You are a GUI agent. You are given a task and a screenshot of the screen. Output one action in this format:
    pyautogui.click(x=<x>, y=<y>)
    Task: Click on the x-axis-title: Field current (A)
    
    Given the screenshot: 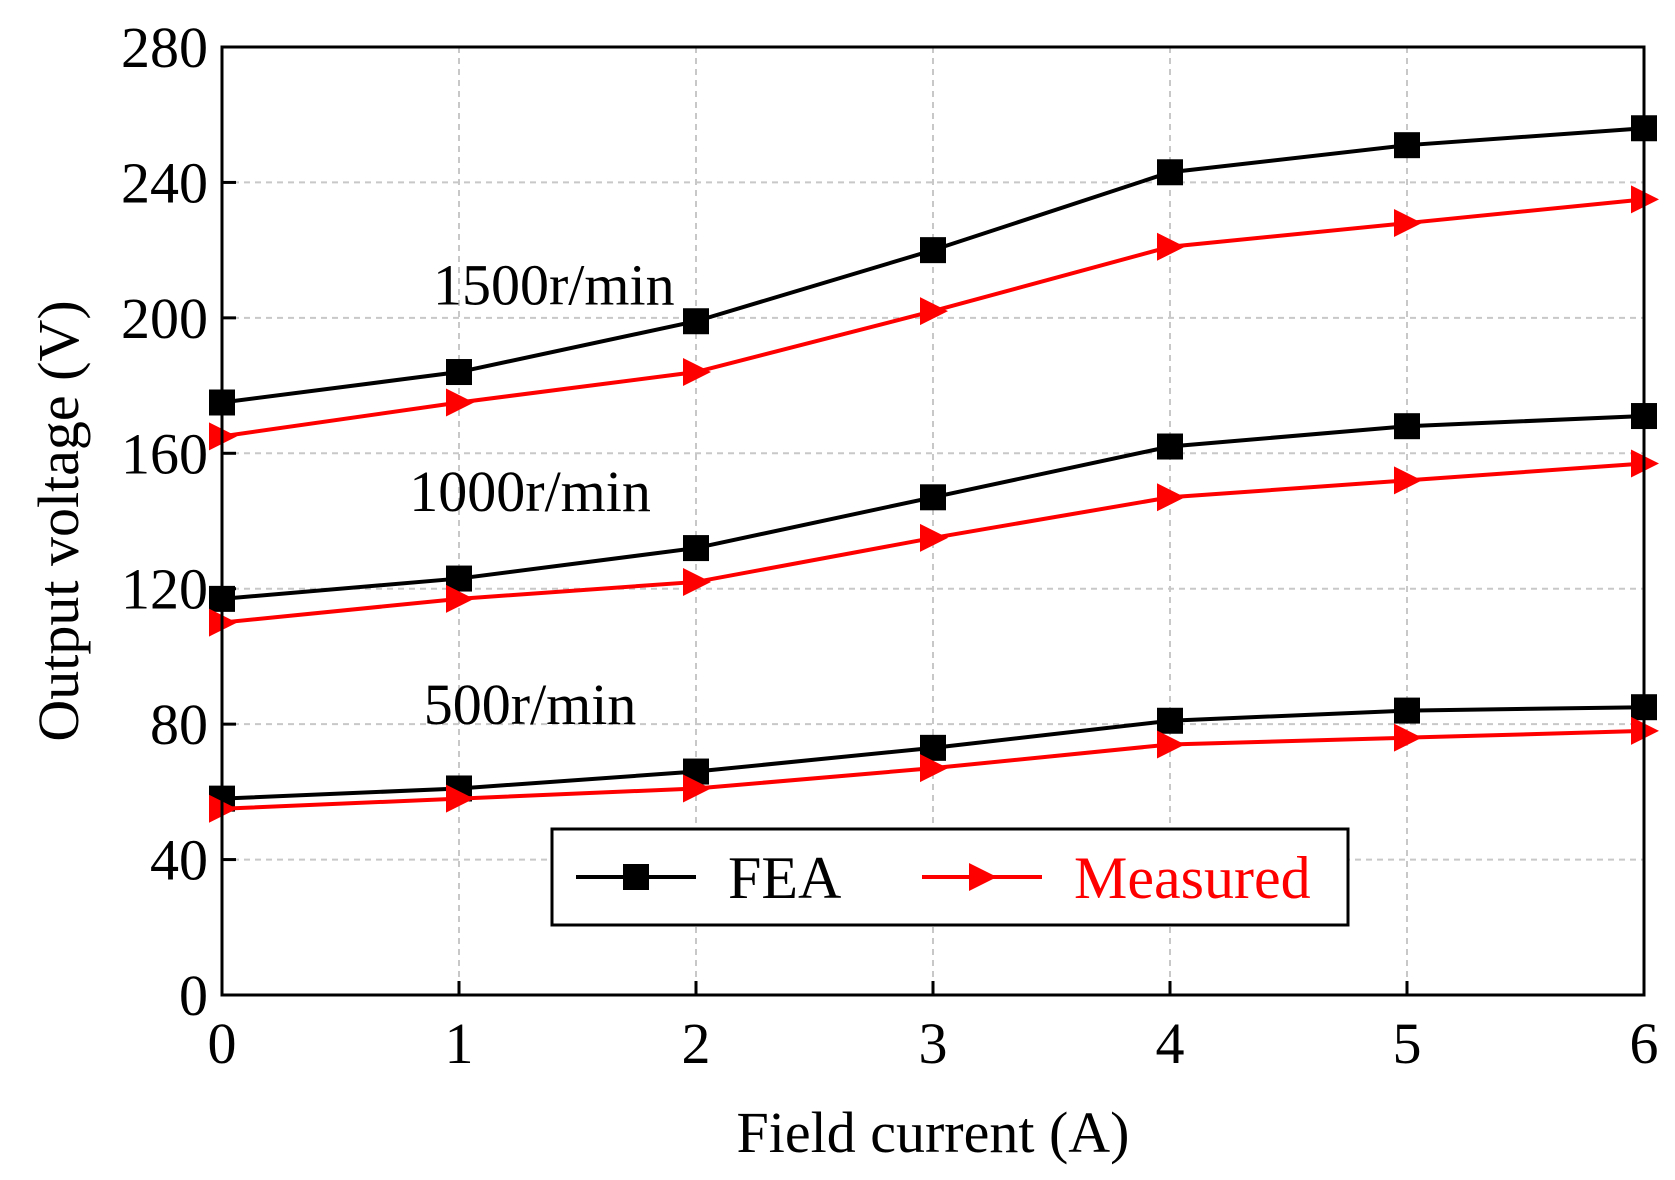 What is the action you would take?
    pyautogui.click(x=933, y=1132)
    